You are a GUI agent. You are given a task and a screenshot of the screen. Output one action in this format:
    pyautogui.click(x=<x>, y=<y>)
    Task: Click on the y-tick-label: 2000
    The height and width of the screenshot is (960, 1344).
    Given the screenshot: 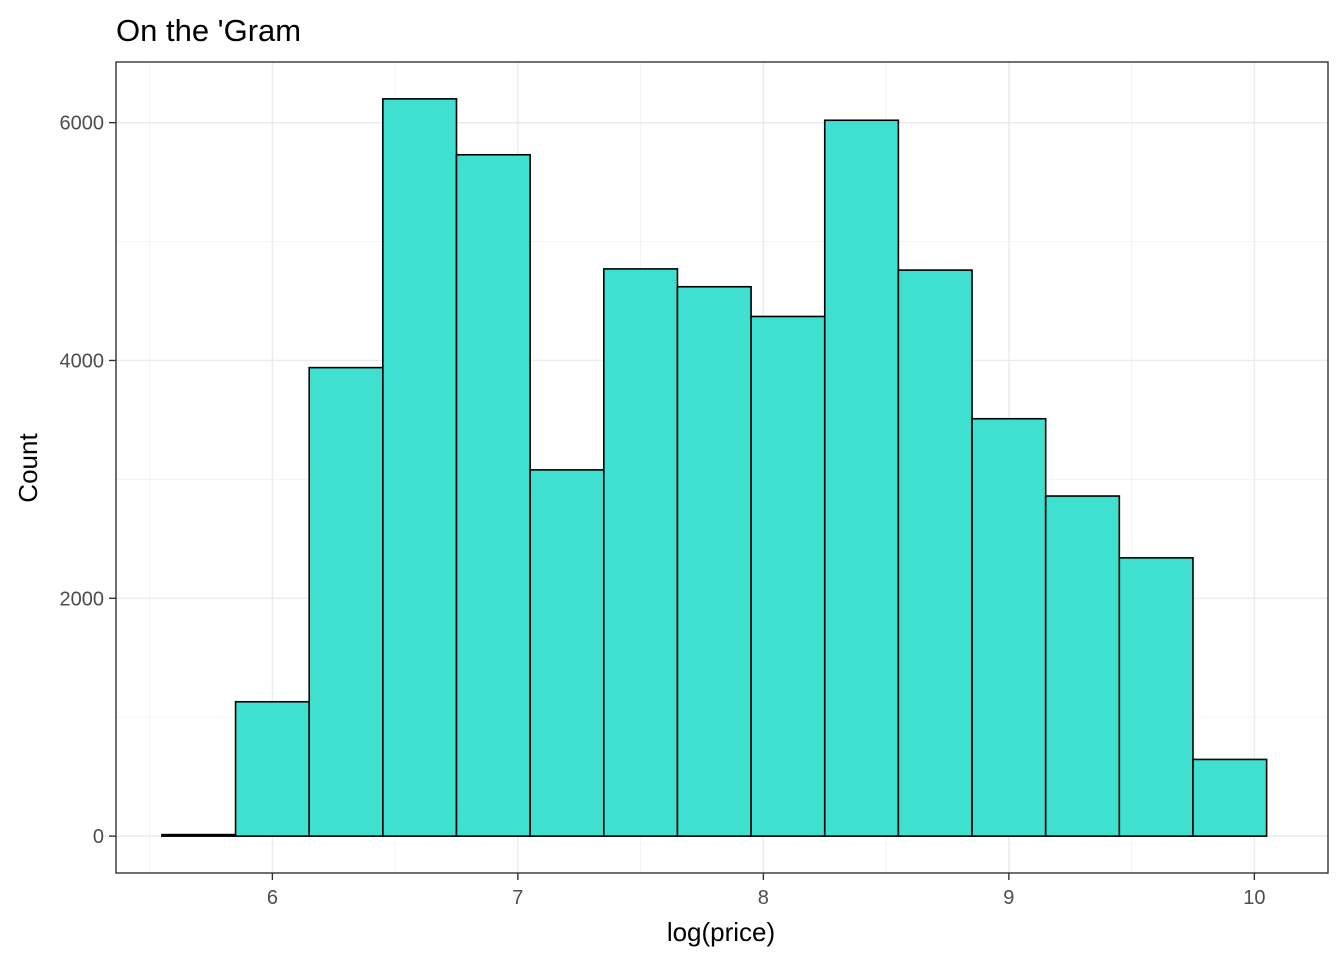 What is the action you would take?
    pyautogui.click(x=82, y=599)
    